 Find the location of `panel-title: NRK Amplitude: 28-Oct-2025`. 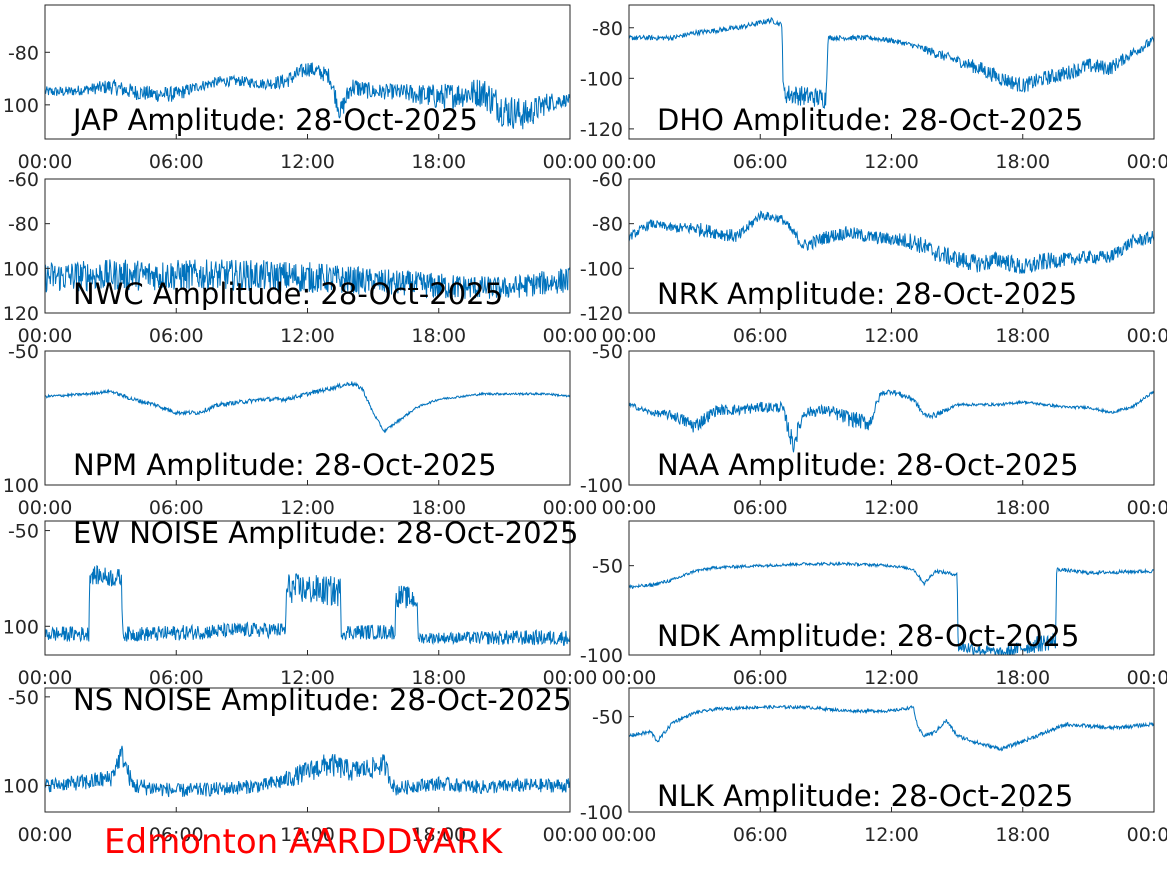

panel-title: NRK Amplitude: 28-Oct-2025 is located at coordinates (867, 294).